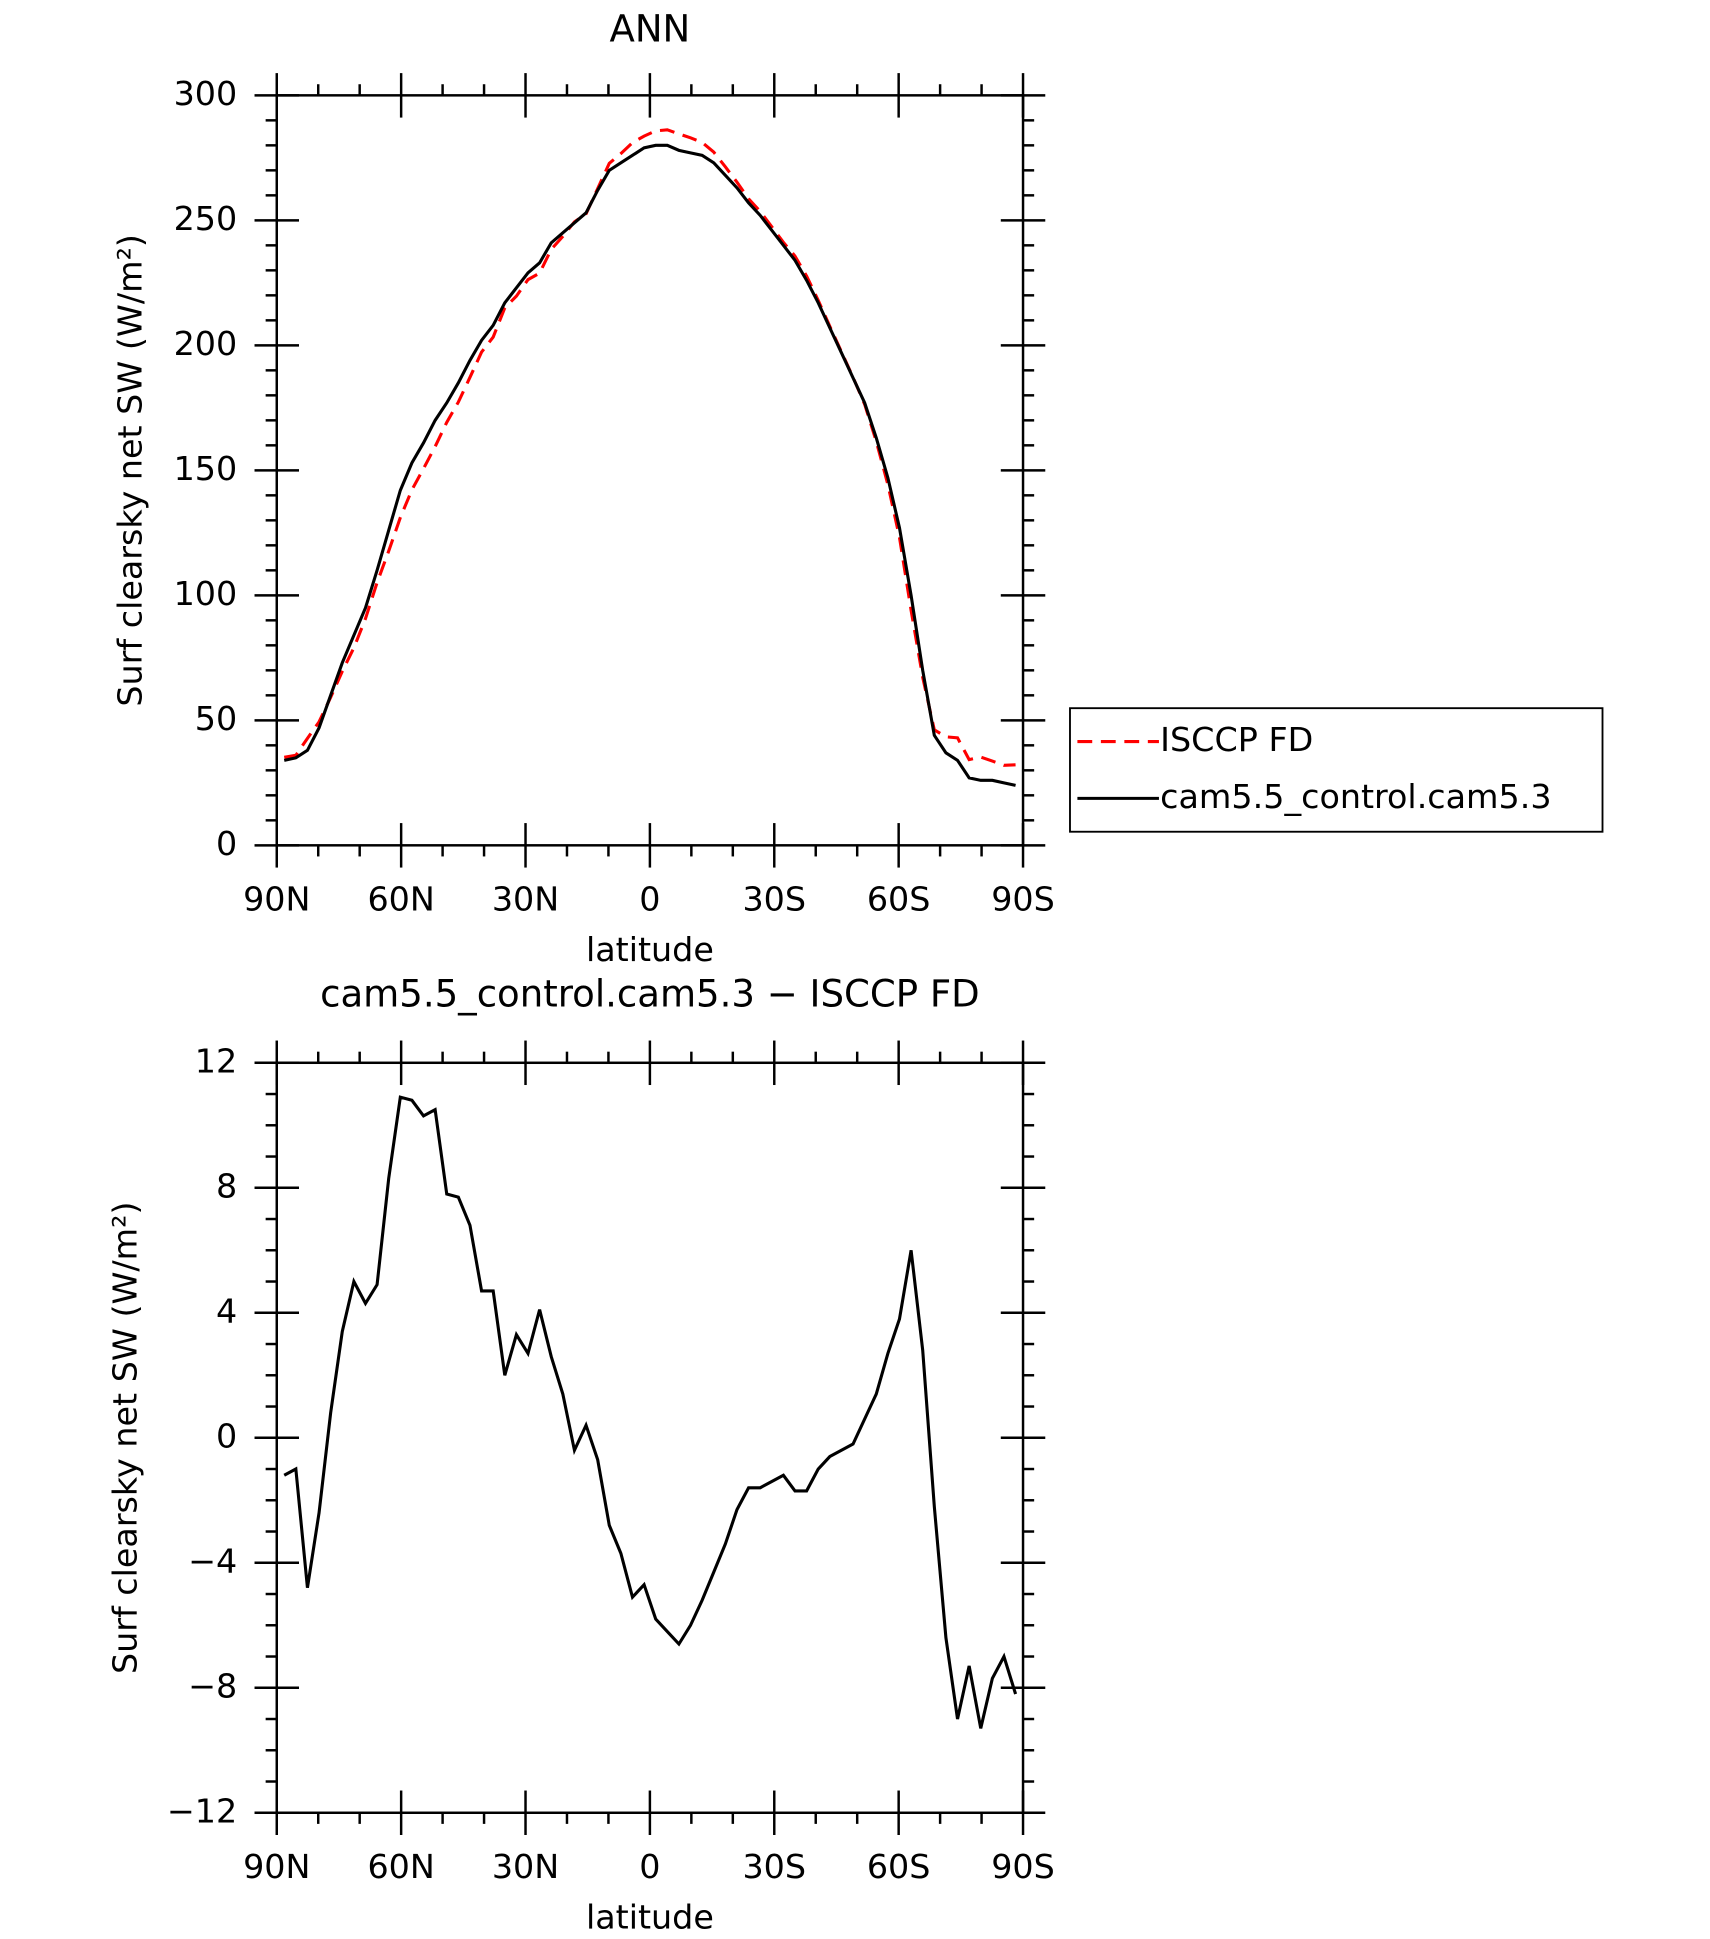  I want to click on y-tick-label: 4, so click(226, 1310).